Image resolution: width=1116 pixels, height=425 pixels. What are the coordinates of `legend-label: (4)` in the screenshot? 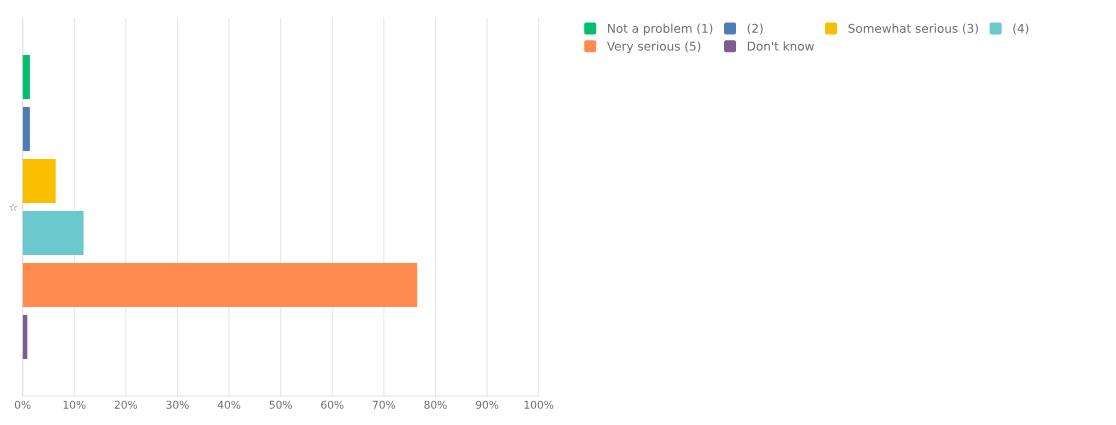 It's located at (1021, 29).